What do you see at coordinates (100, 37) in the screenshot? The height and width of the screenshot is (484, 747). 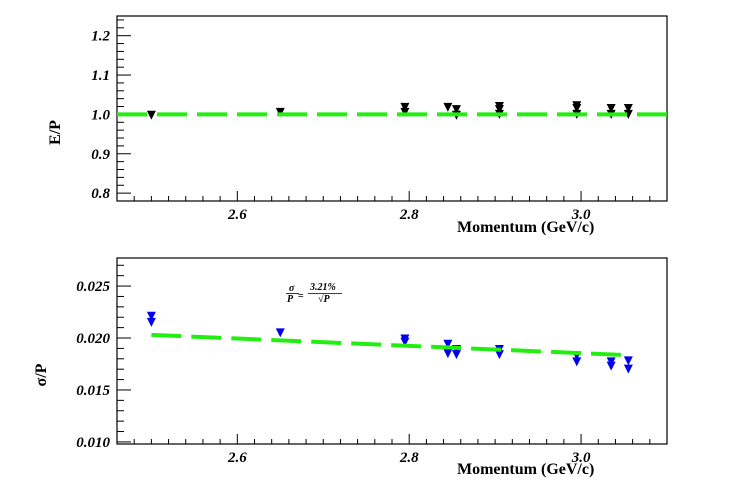 I see `y-tick-label: 1.2` at bounding box center [100, 37].